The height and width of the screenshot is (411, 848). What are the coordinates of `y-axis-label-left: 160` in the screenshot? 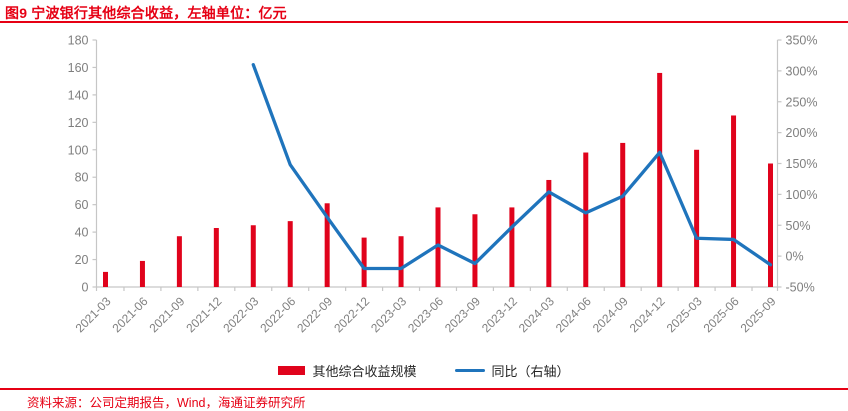 It's located at (78, 68).